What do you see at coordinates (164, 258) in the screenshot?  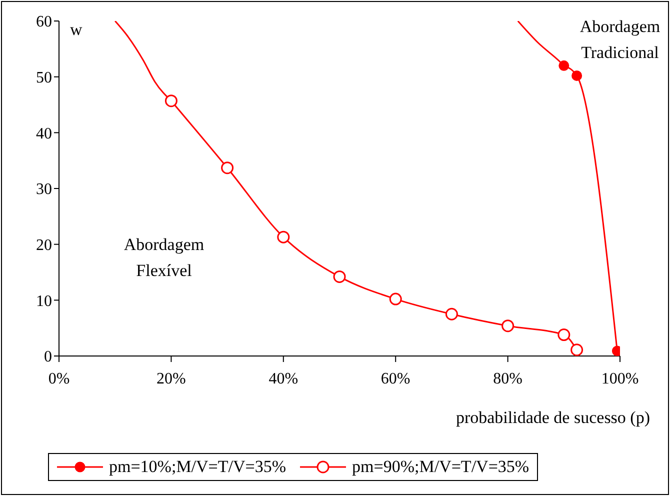 I see `annotation: Abordagem Flexível` at bounding box center [164, 258].